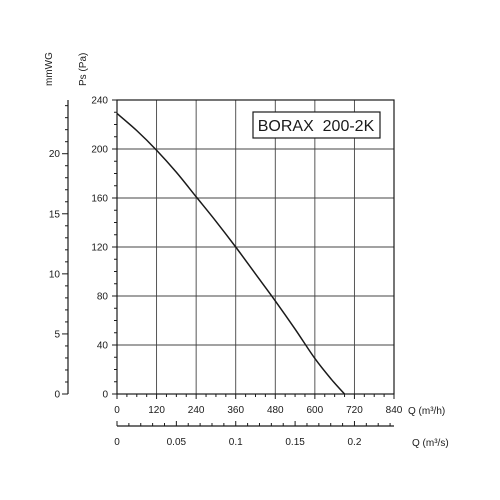 The height and width of the screenshot is (500, 500). Describe the element at coordinates (83, 69) in the screenshot. I see `y-axis-label: Ps (Pa)` at that location.